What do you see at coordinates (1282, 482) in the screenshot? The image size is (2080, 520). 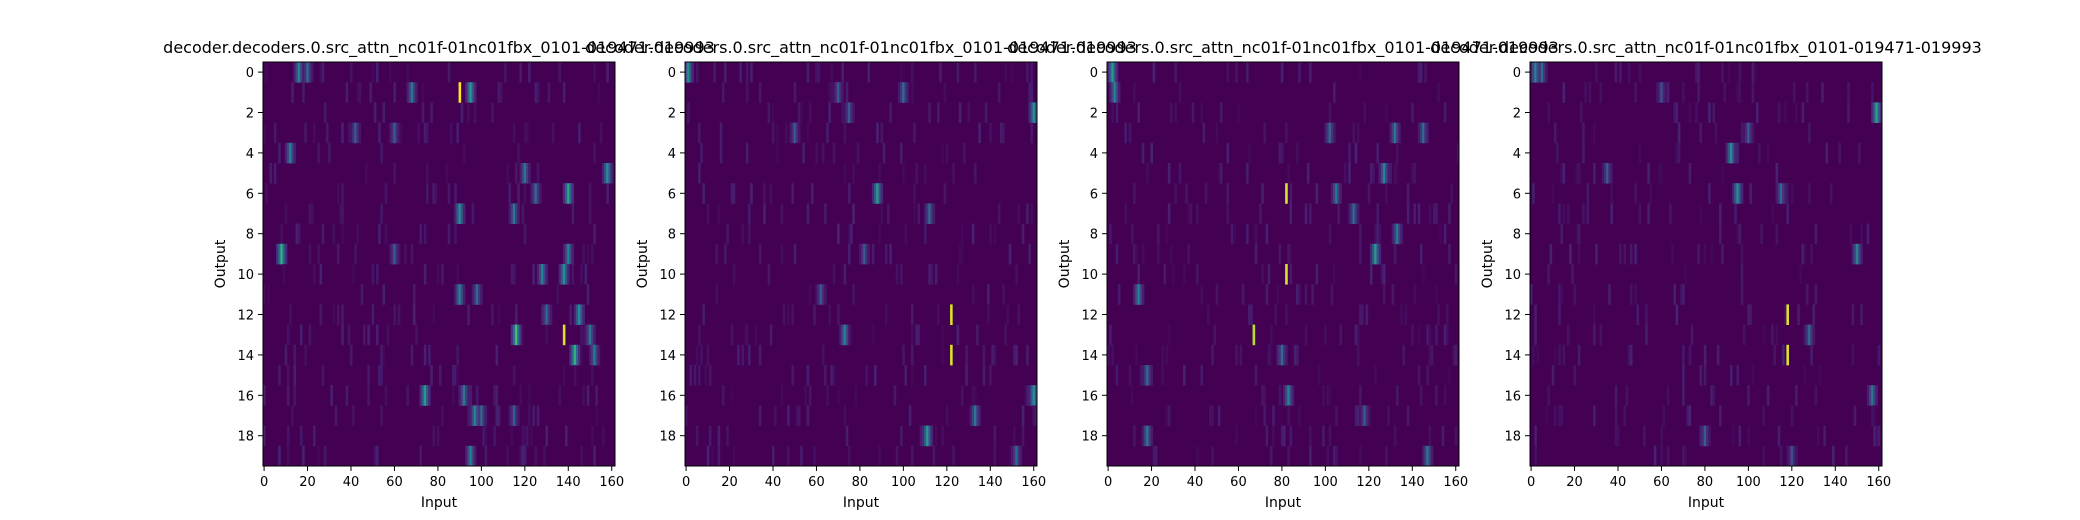 I see `x-tick-label: 80` at bounding box center [1282, 482].